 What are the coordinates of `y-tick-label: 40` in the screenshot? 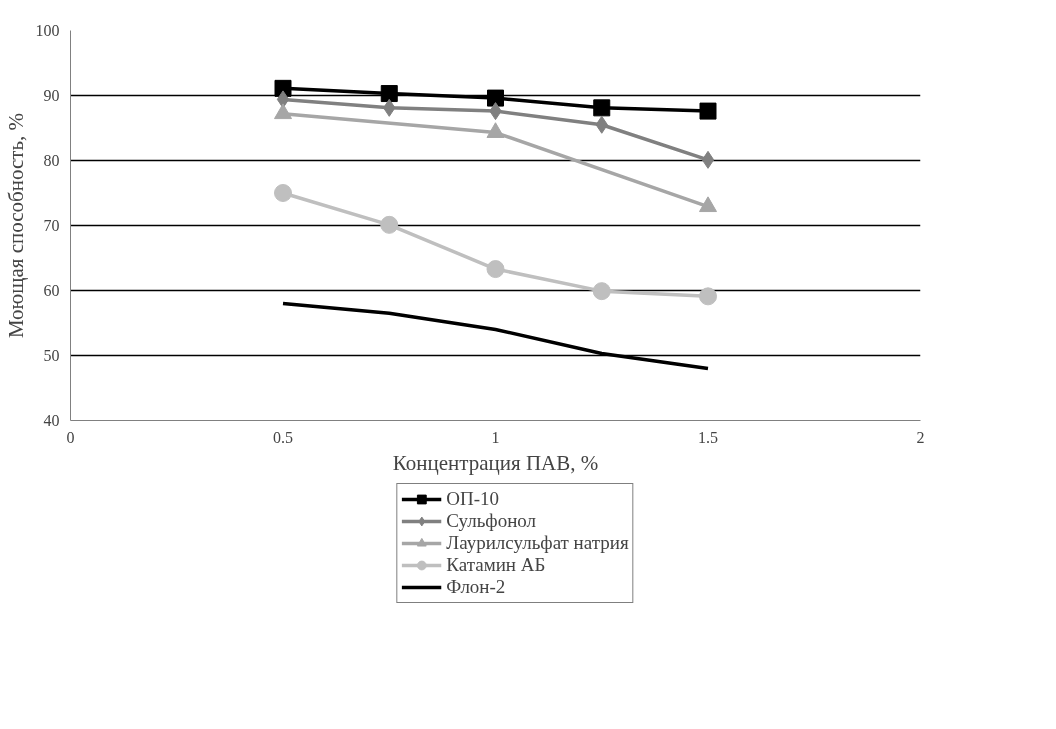 It's located at (51, 420).